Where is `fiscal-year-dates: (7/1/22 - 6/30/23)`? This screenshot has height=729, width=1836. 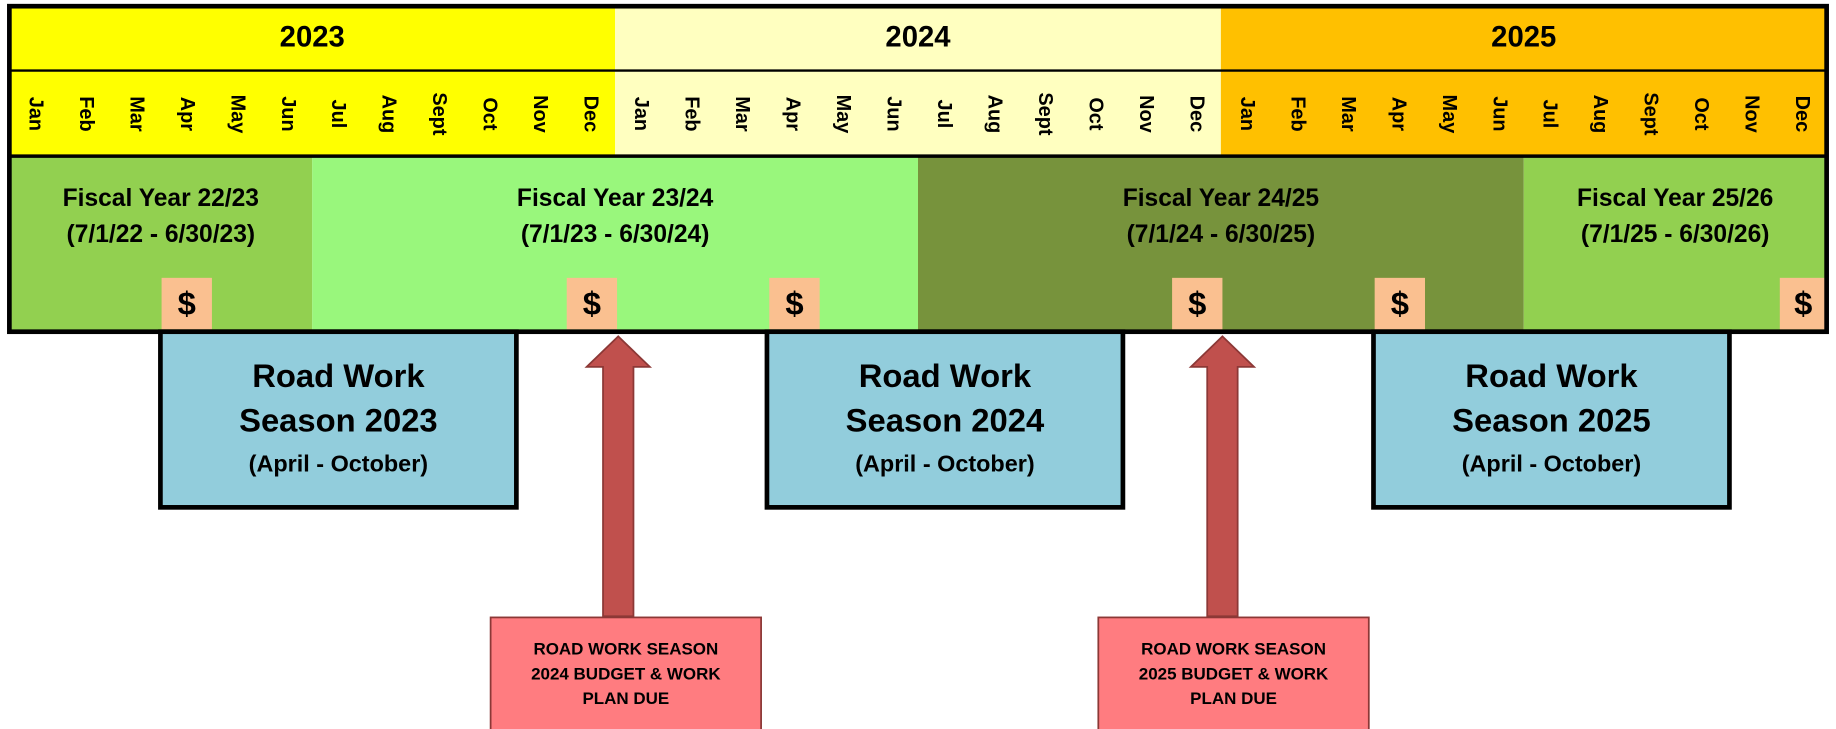 fiscal-year-dates: (7/1/22 - 6/30/23) is located at coordinates (161, 234).